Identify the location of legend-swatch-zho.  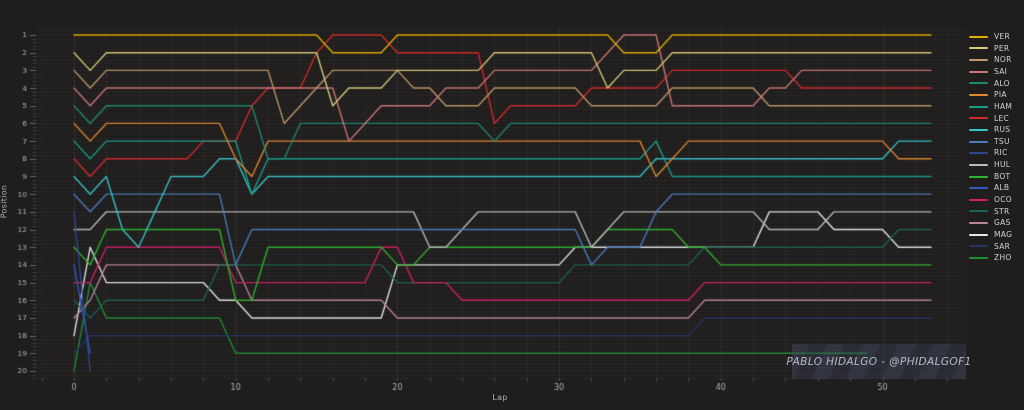
(978, 257).